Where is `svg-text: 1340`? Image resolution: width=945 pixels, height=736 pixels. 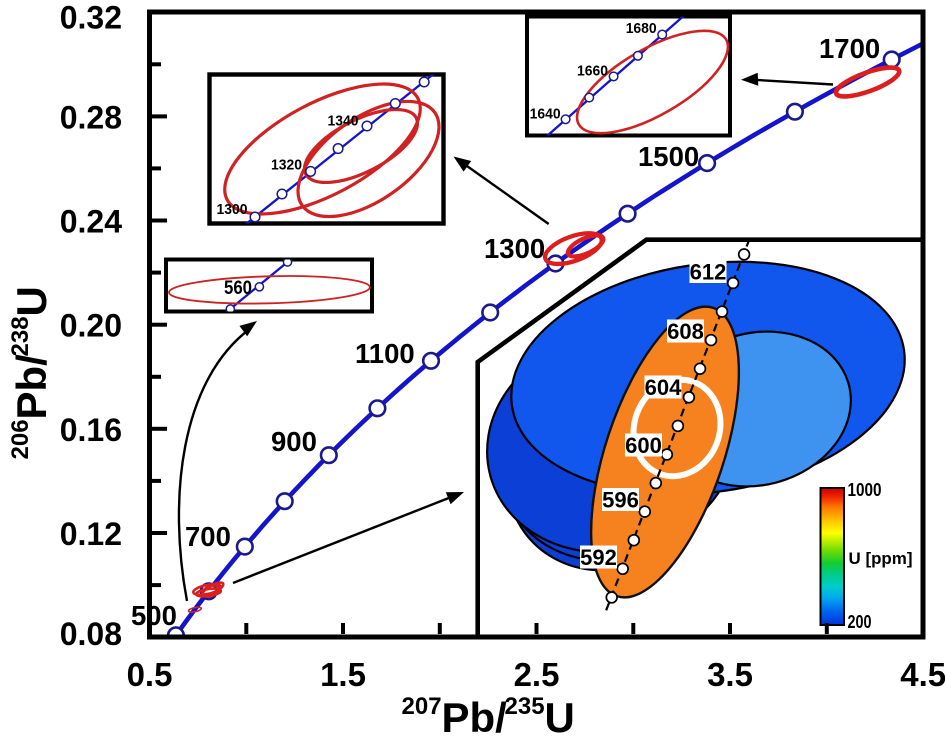
svg-text: 1340 is located at coordinates (343, 121).